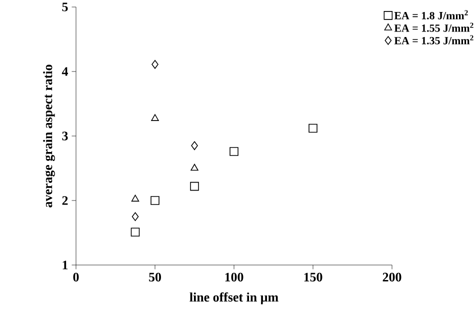  I want to click on x-tick-label: 100, so click(234, 277).